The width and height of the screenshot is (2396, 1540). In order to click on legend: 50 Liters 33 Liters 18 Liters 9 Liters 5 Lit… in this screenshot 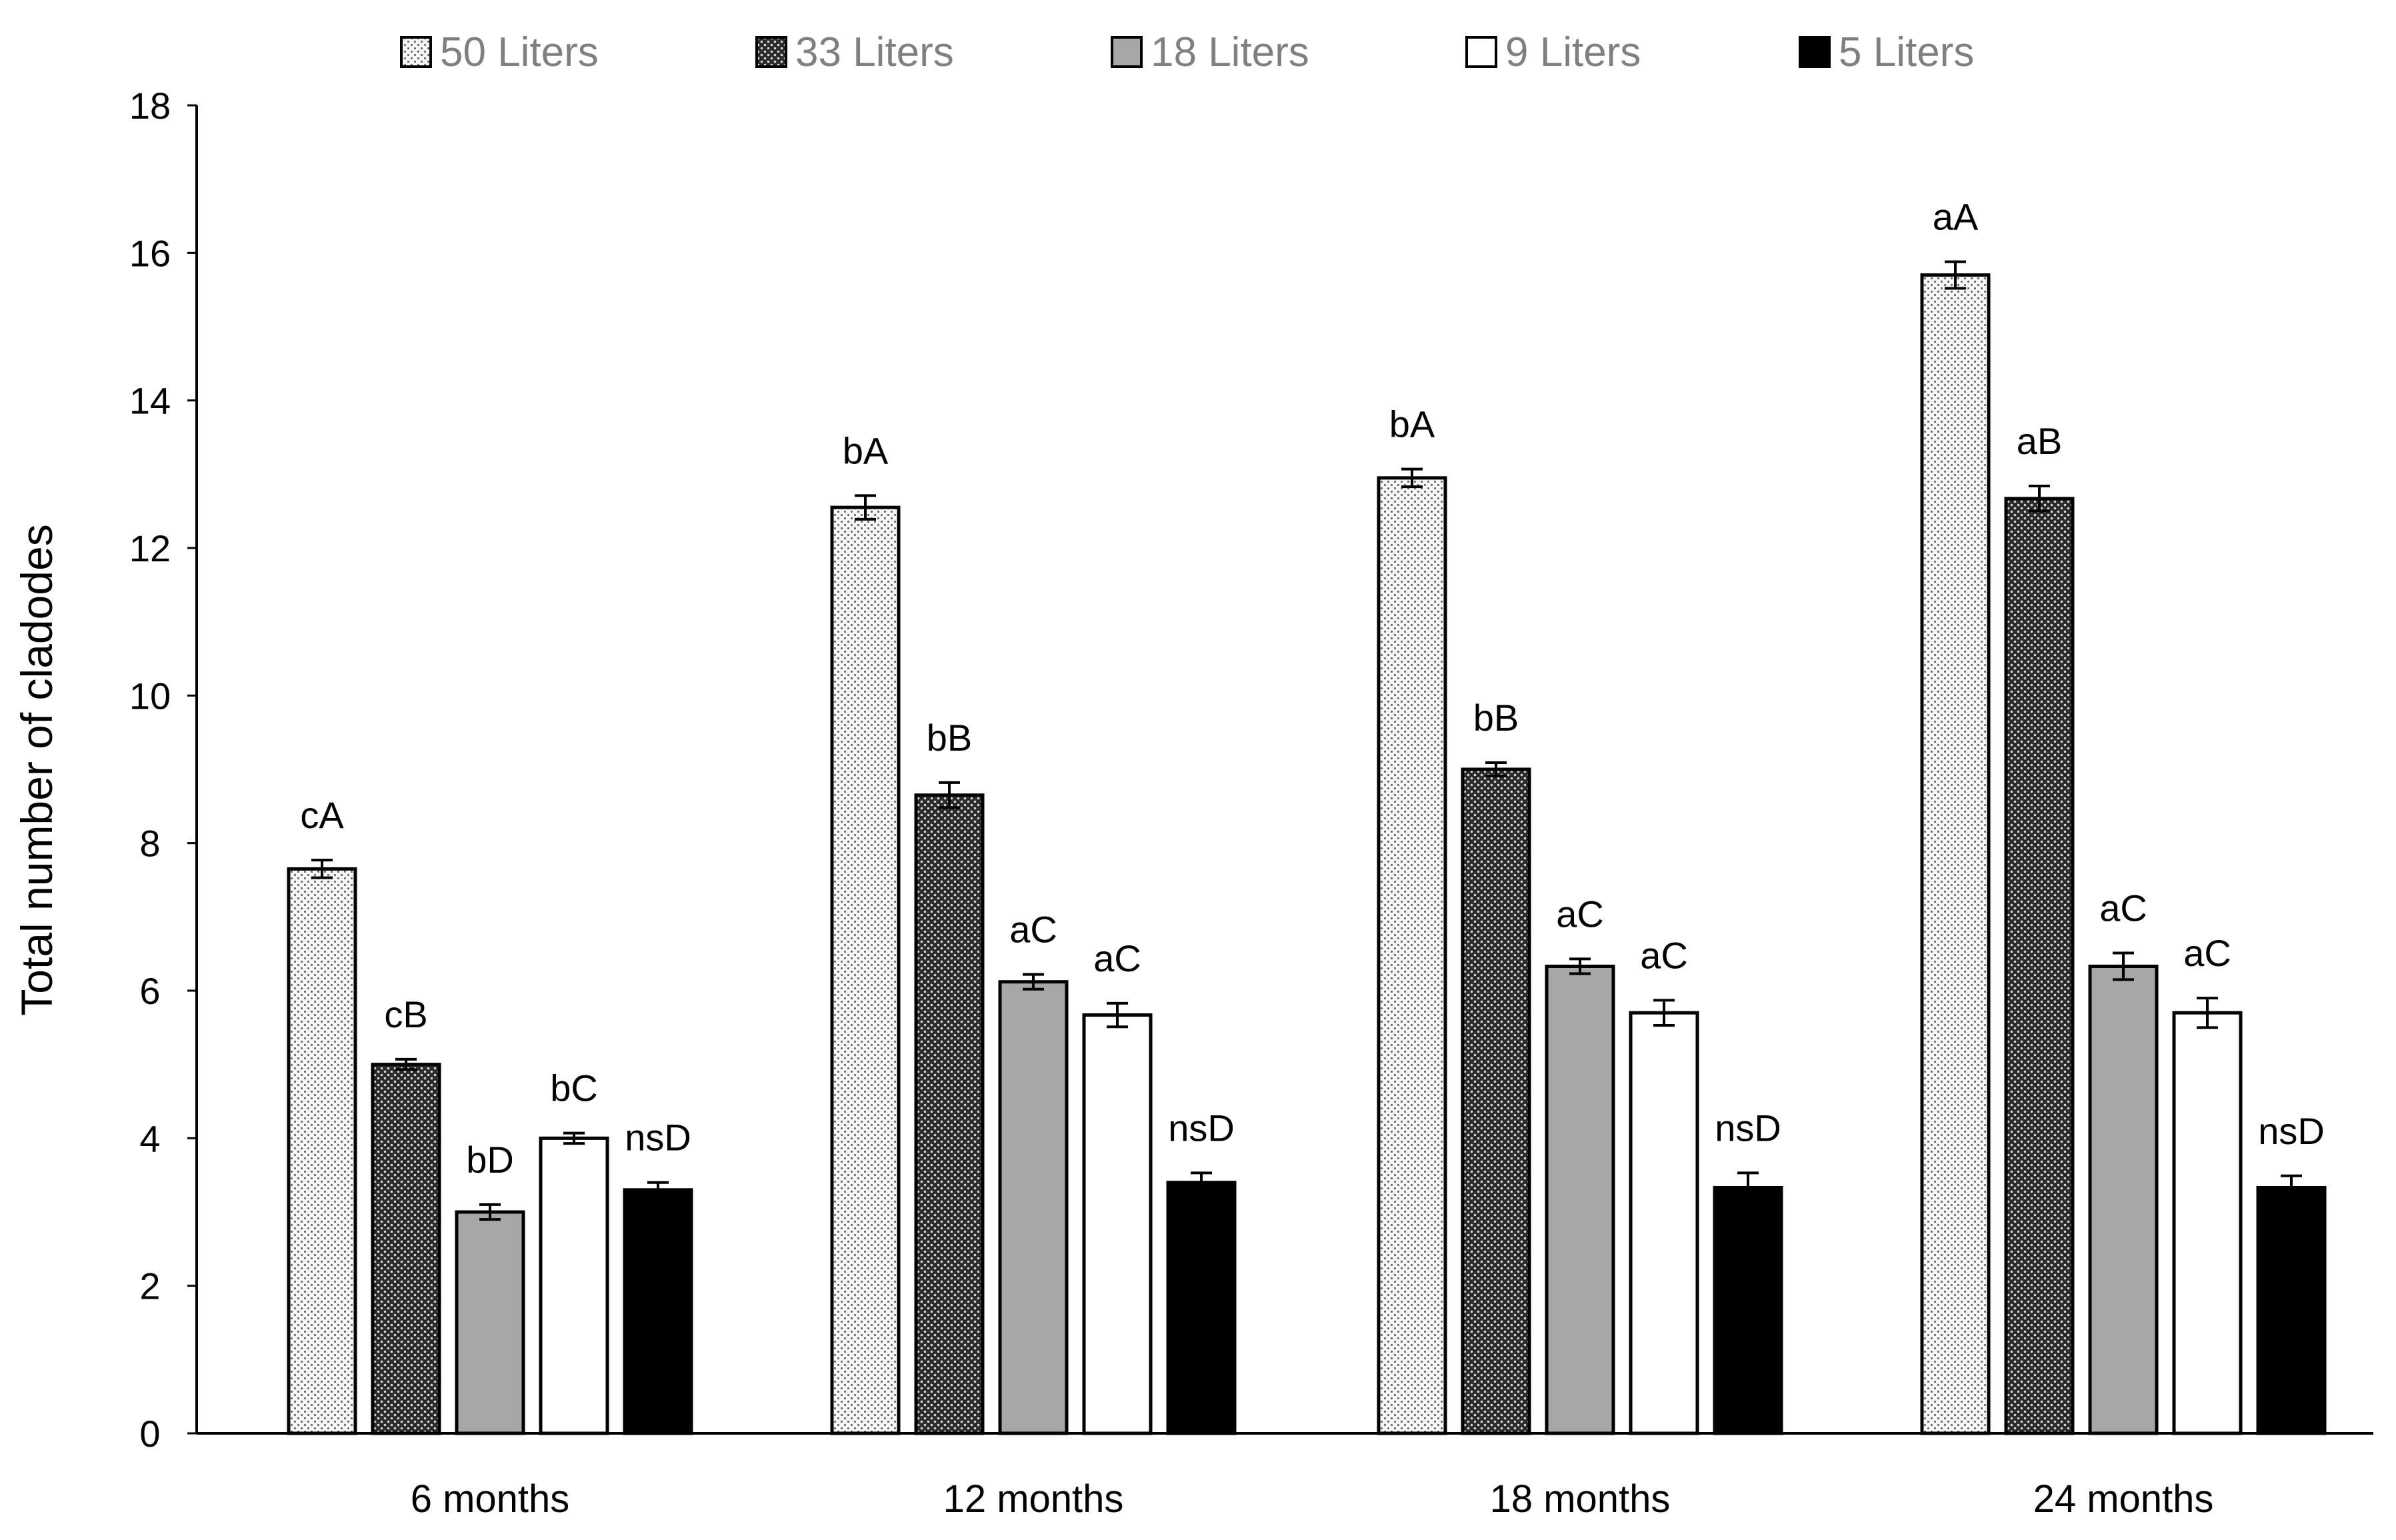, I will do `click(1187, 52)`.